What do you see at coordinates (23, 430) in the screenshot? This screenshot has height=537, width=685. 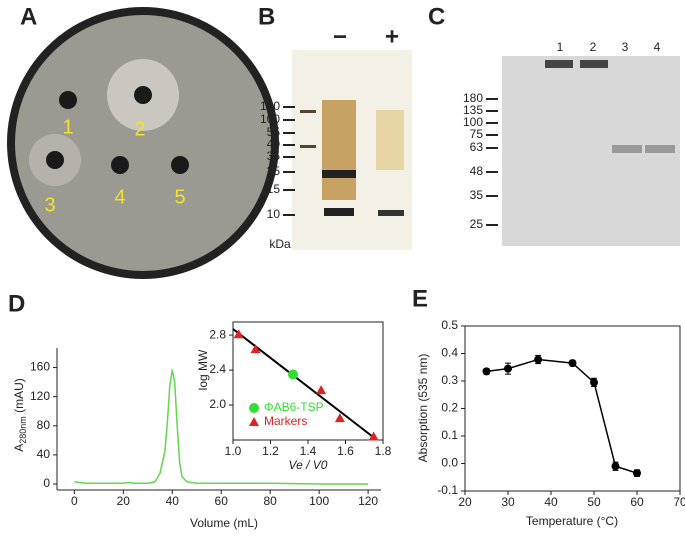 I see `y-axis-label-sub: 280nm` at bounding box center [23, 430].